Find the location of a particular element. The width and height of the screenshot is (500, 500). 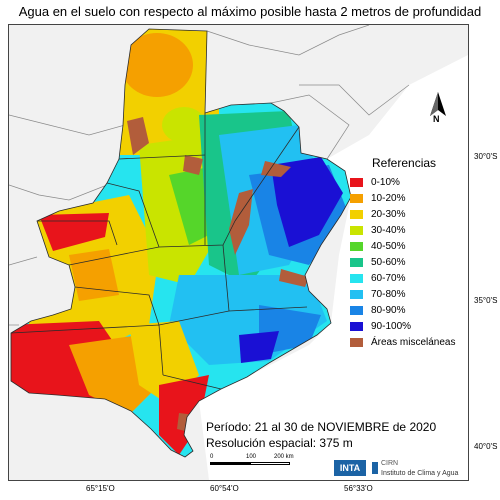

legend-item: 40-50% is located at coordinates (409, 246).